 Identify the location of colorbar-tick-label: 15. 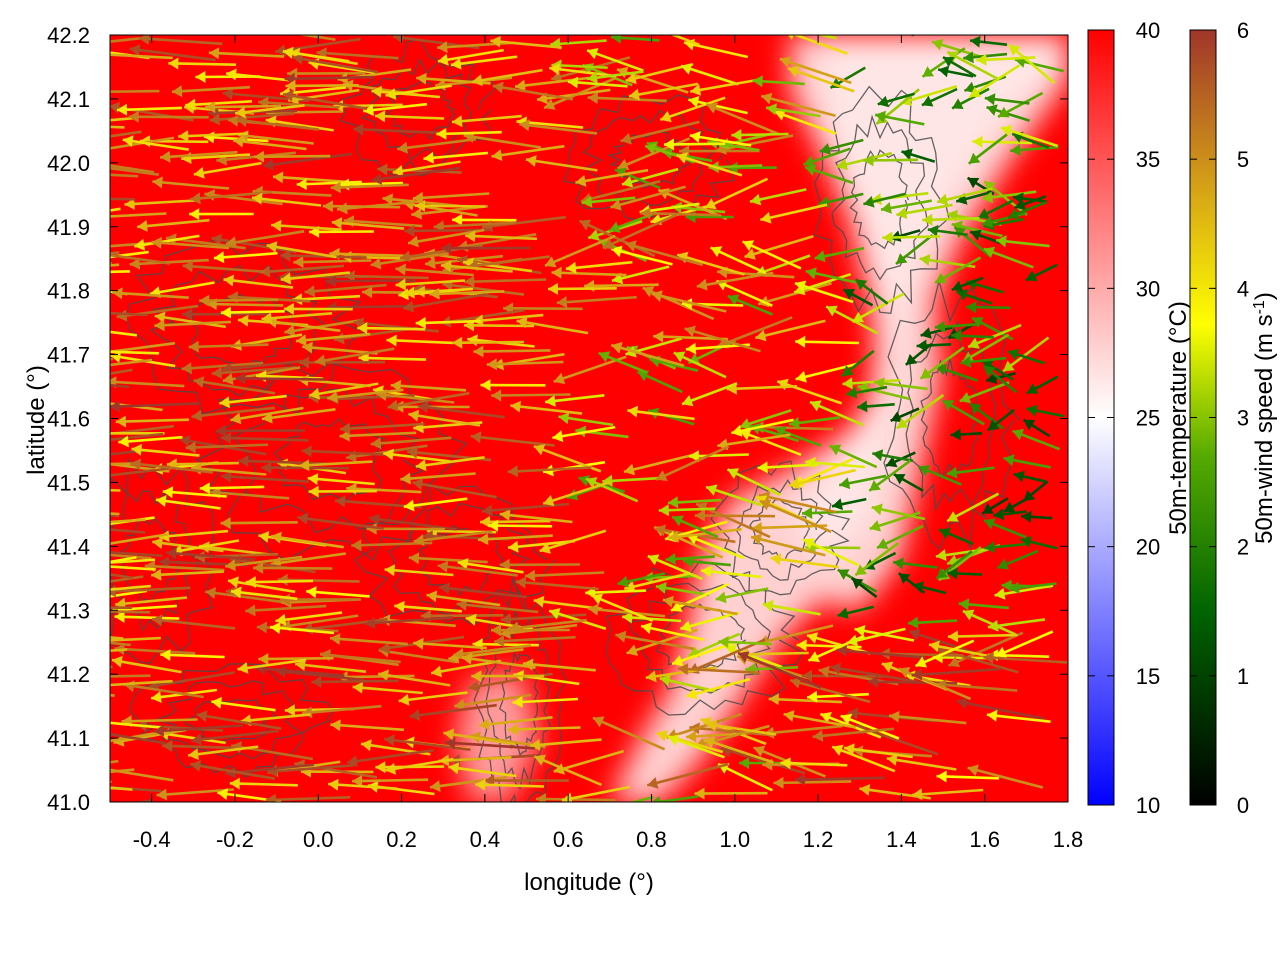
(1148, 676).